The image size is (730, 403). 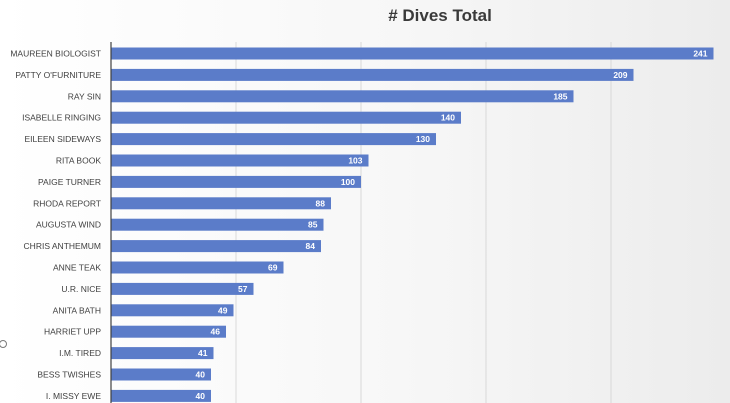 I want to click on category-label: RAY SIN, so click(x=84, y=96).